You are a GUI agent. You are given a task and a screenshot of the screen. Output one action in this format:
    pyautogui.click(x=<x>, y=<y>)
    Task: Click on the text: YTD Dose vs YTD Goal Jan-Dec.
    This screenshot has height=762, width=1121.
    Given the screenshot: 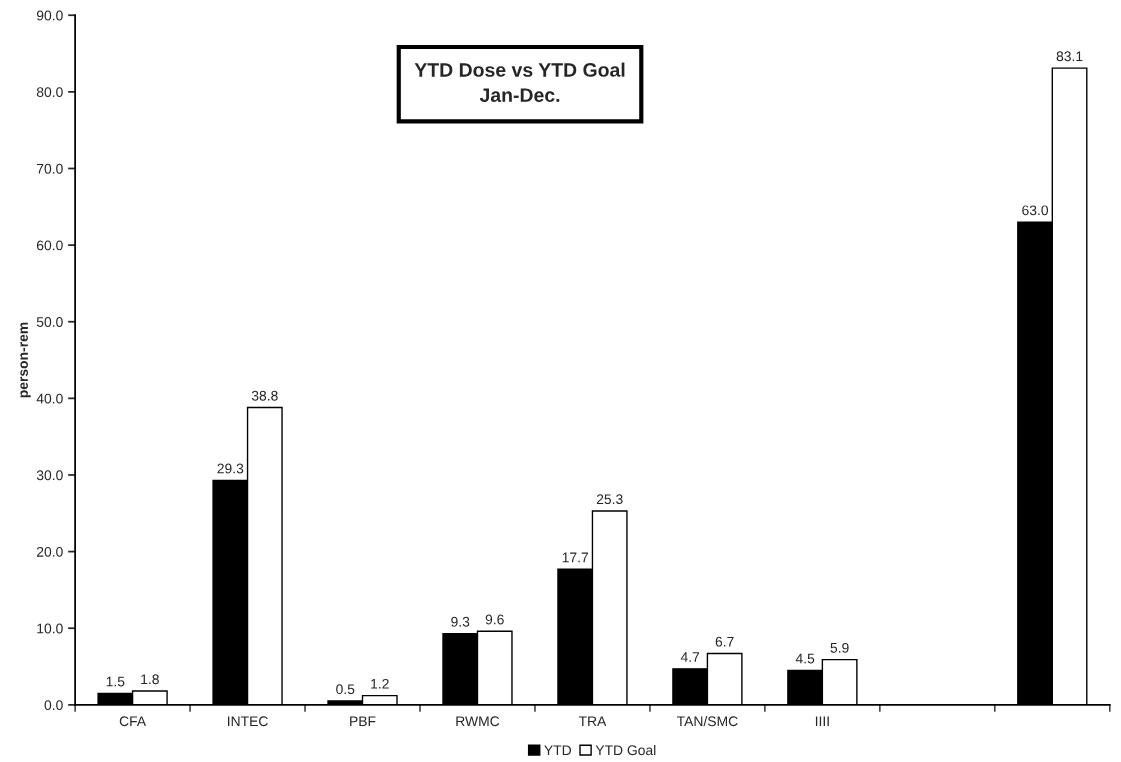 What is the action you would take?
    pyautogui.click(x=519, y=82)
    